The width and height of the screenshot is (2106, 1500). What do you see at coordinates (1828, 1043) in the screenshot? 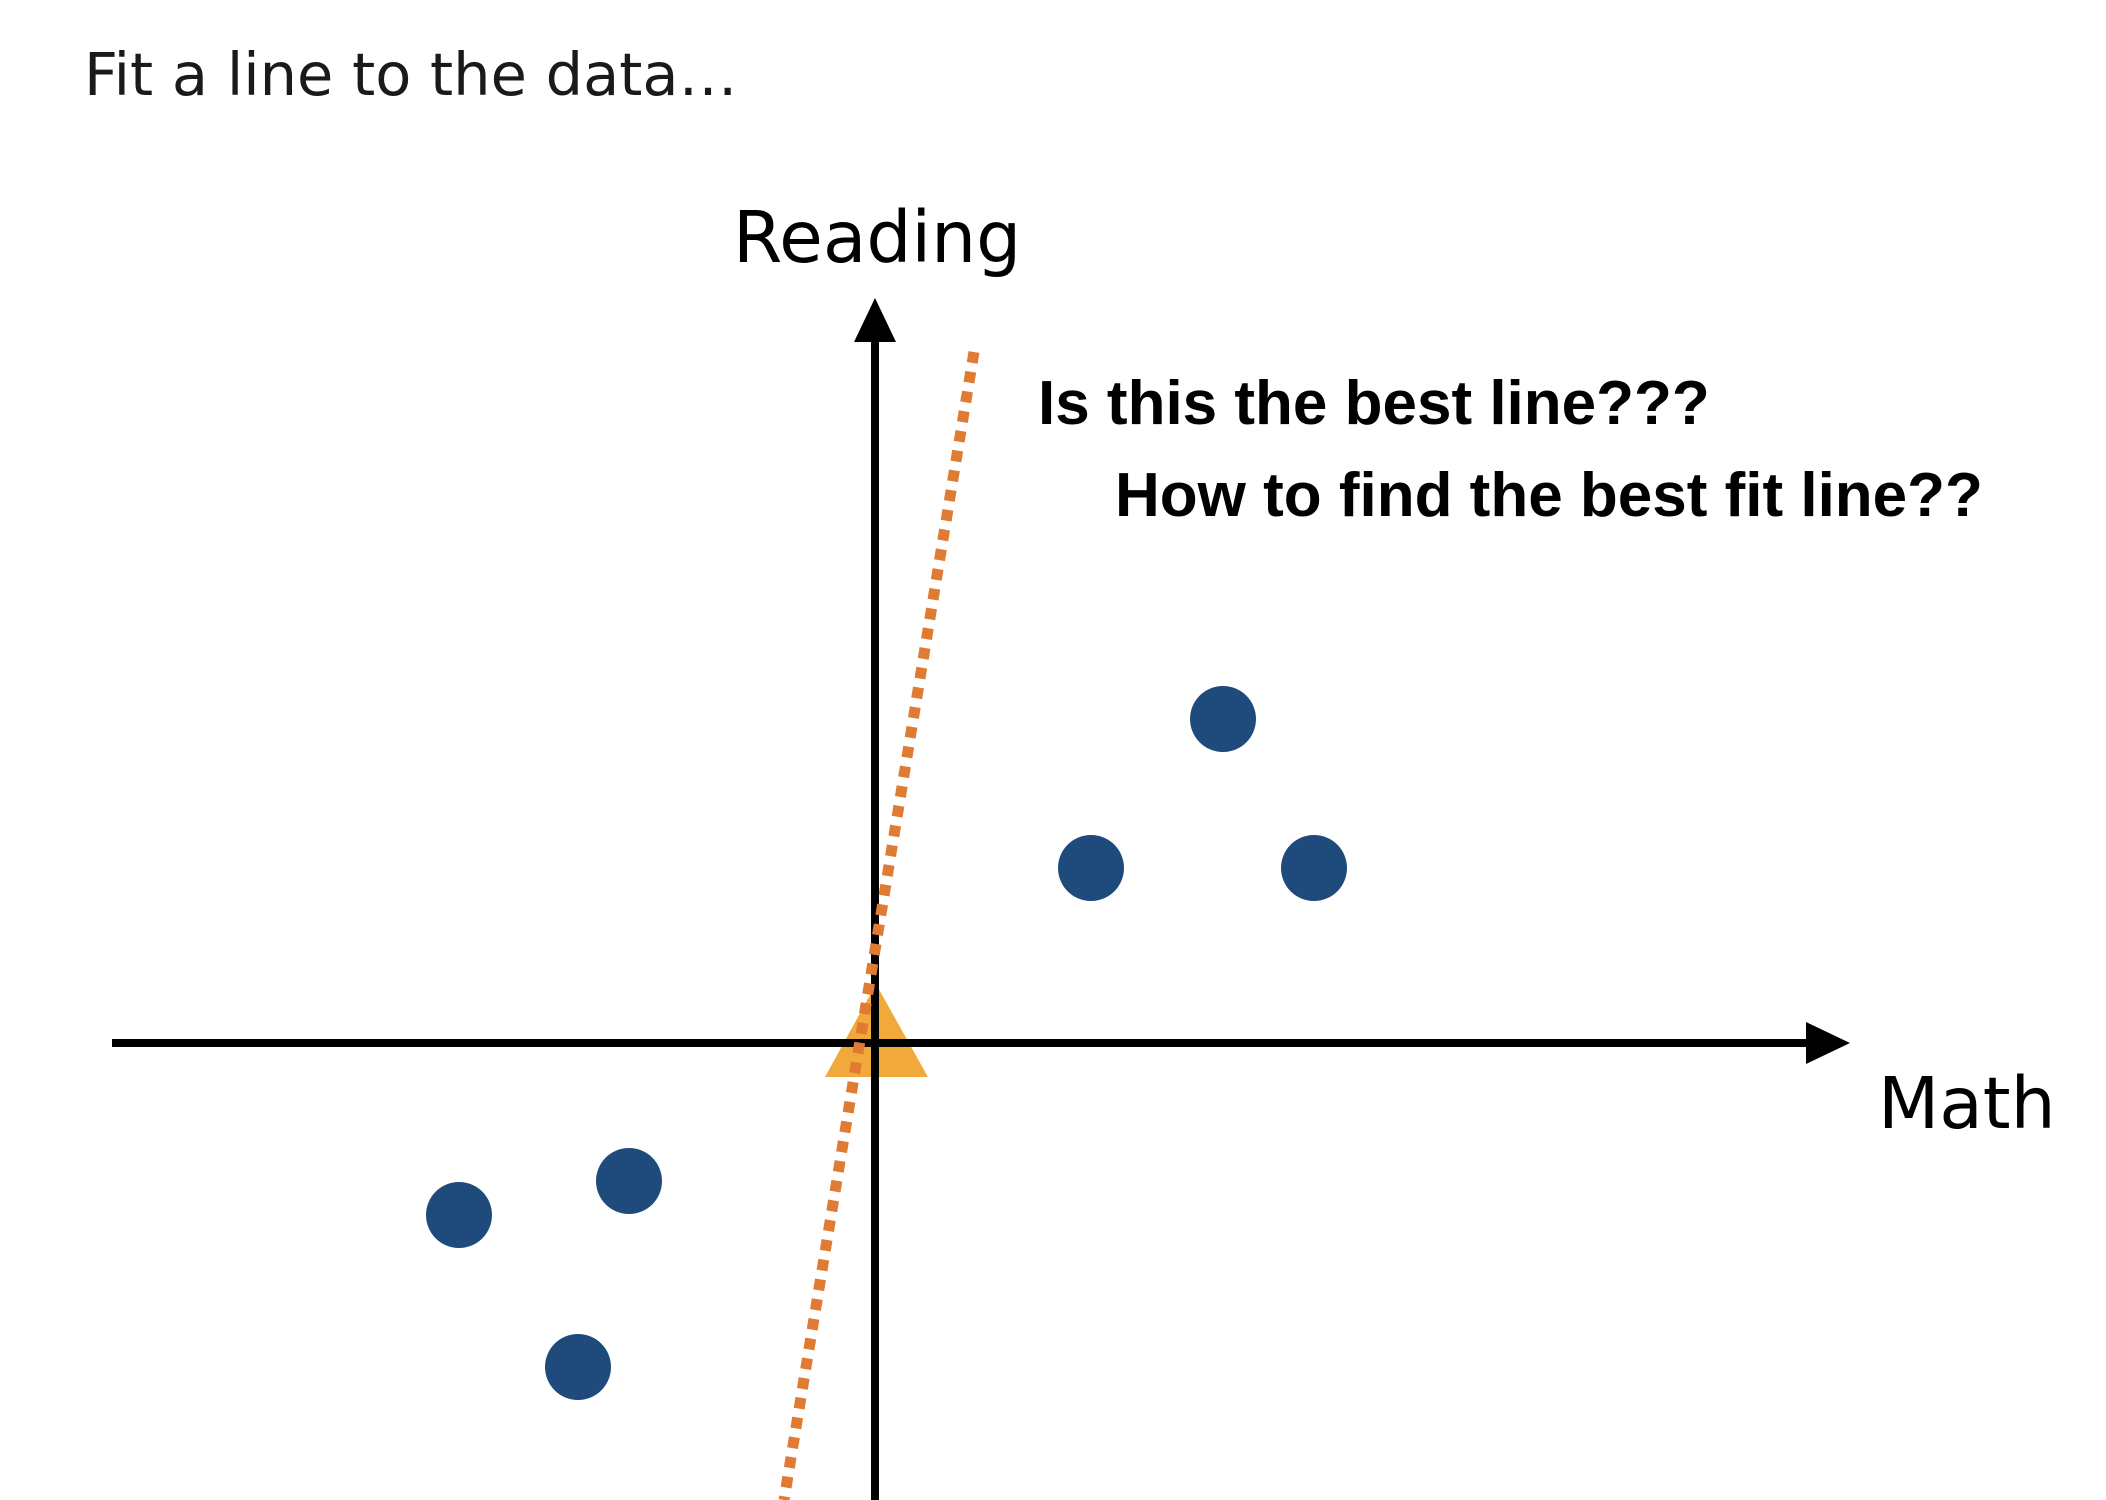
I see `x-axis-arrowhead` at bounding box center [1828, 1043].